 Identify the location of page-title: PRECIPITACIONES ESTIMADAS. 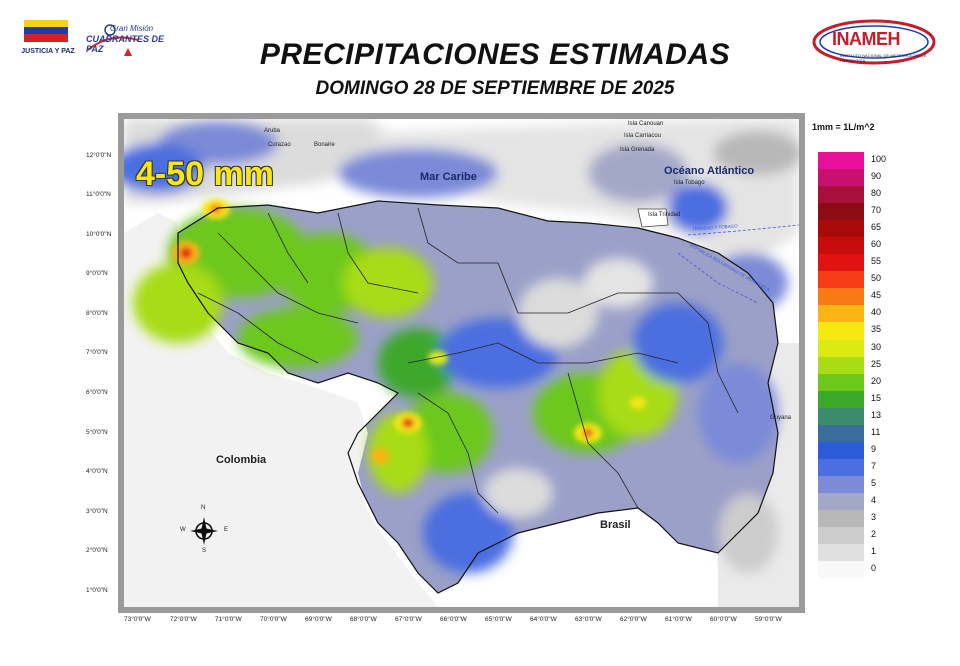
(495, 54).